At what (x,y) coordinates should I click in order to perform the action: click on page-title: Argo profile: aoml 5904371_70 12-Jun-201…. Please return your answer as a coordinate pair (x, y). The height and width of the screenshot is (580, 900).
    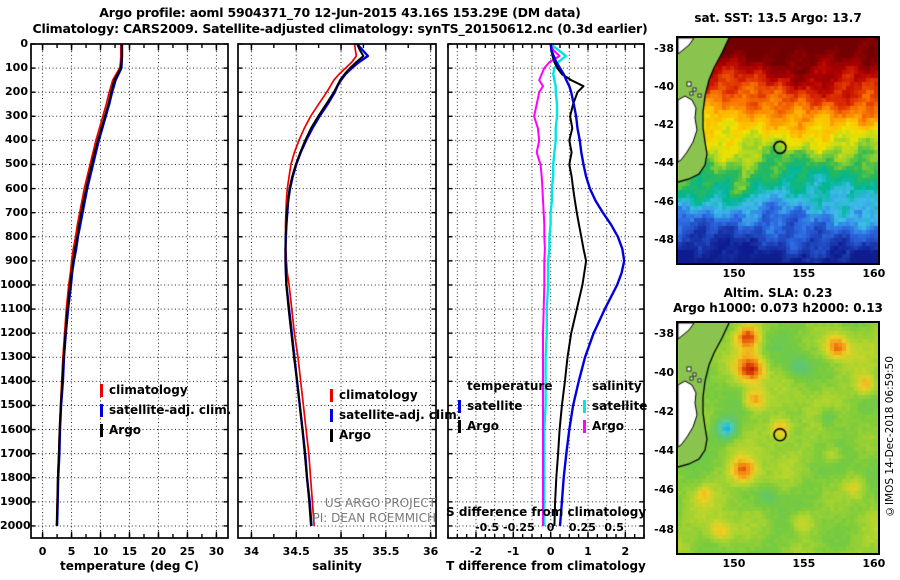
    Looking at the image, I should click on (340, 12).